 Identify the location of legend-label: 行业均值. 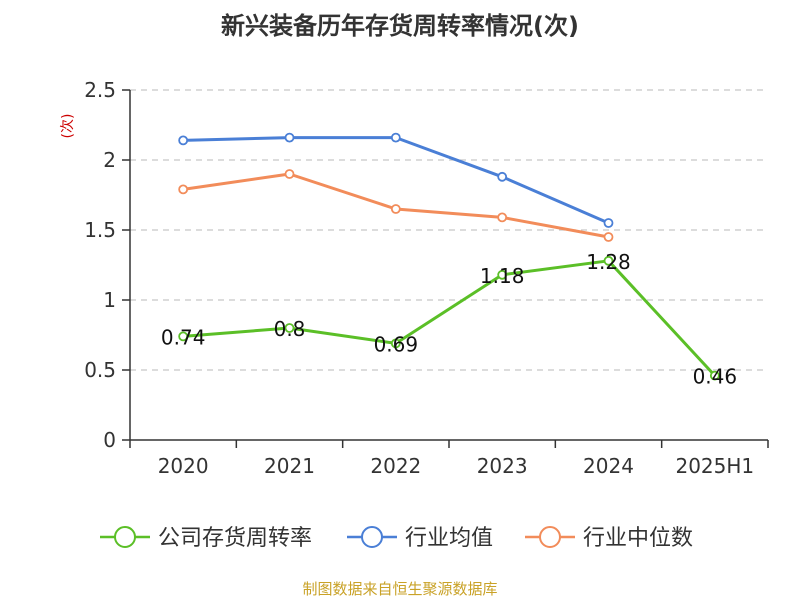
(449, 538).